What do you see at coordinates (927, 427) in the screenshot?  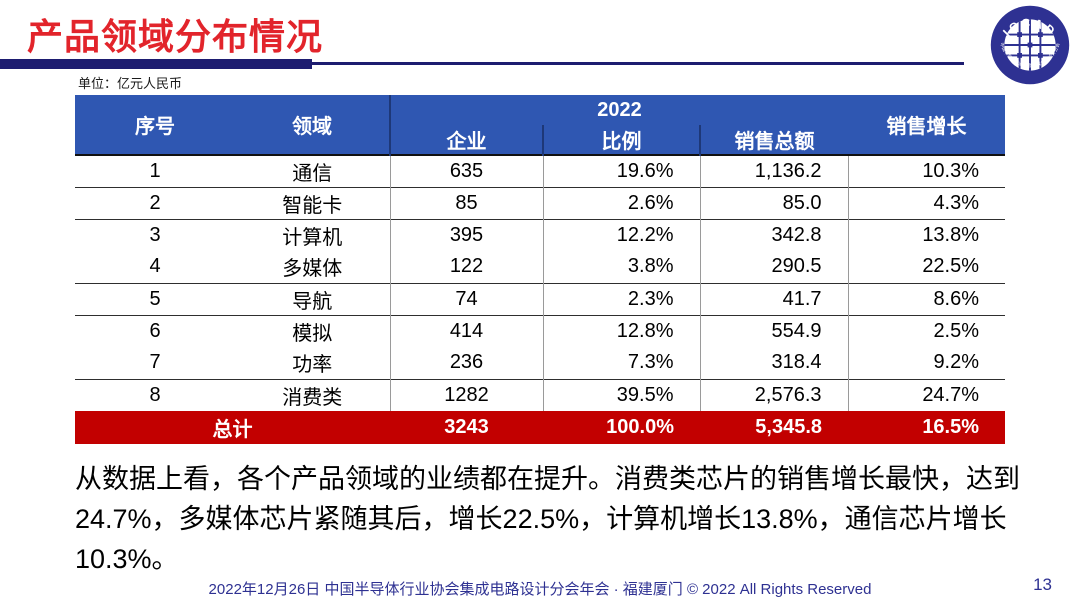 I see `total-growth: 16.5%` at bounding box center [927, 427].